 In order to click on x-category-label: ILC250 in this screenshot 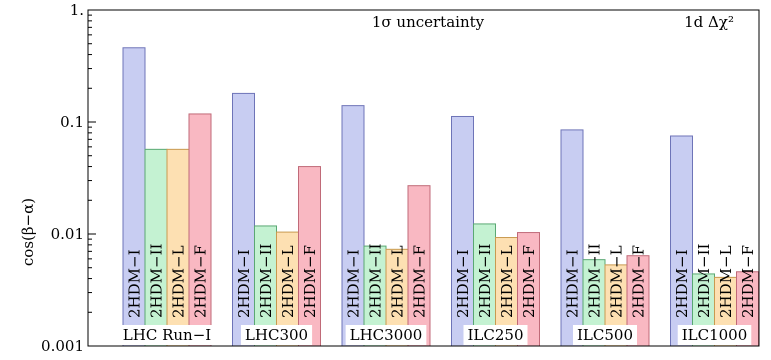, I will do `click(496, 335)`.